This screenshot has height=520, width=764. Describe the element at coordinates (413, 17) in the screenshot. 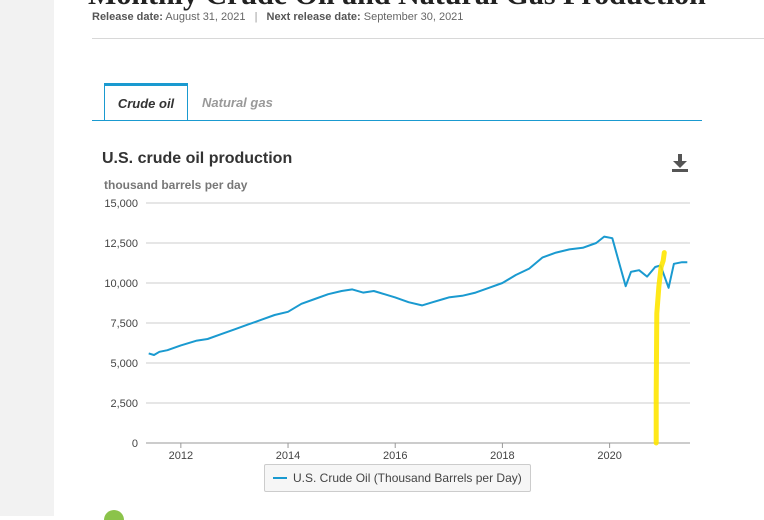

I see `next-release-date: September 30, 2021` at that location.